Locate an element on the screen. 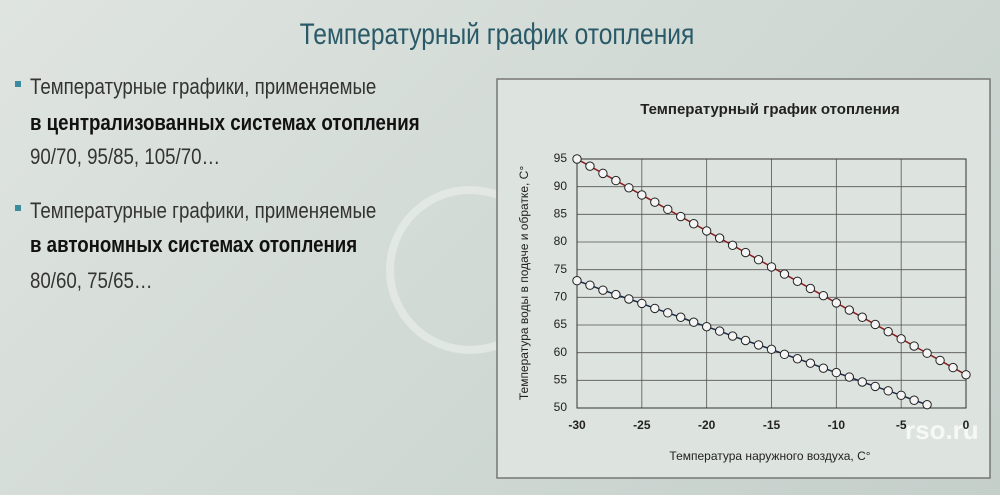  bullet-text: в централизованных системах отопления is located at coordinates (225, 123).